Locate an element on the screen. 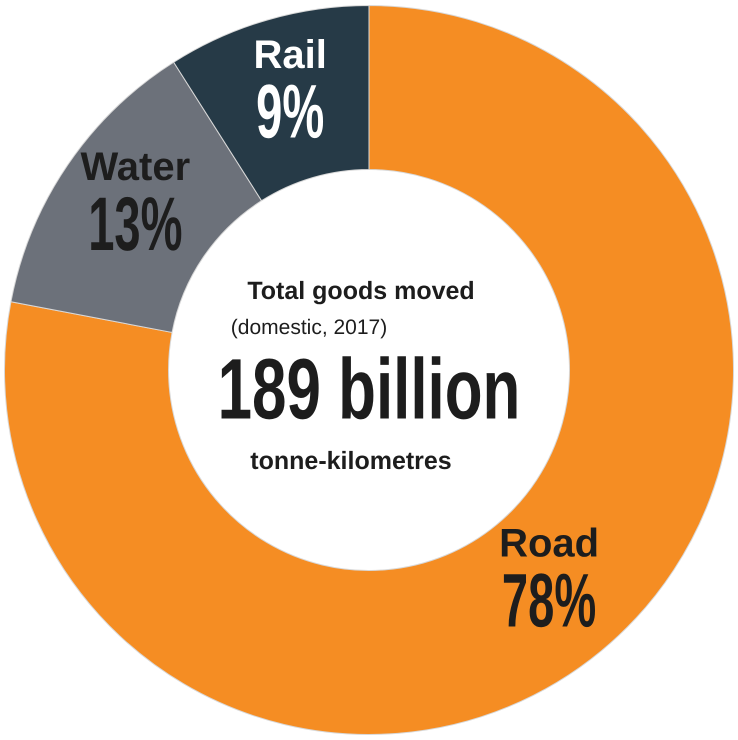 Image resolution: width=738 pixels, height=740 pixels. text: 189 billion is located at coordinates (369, 389).